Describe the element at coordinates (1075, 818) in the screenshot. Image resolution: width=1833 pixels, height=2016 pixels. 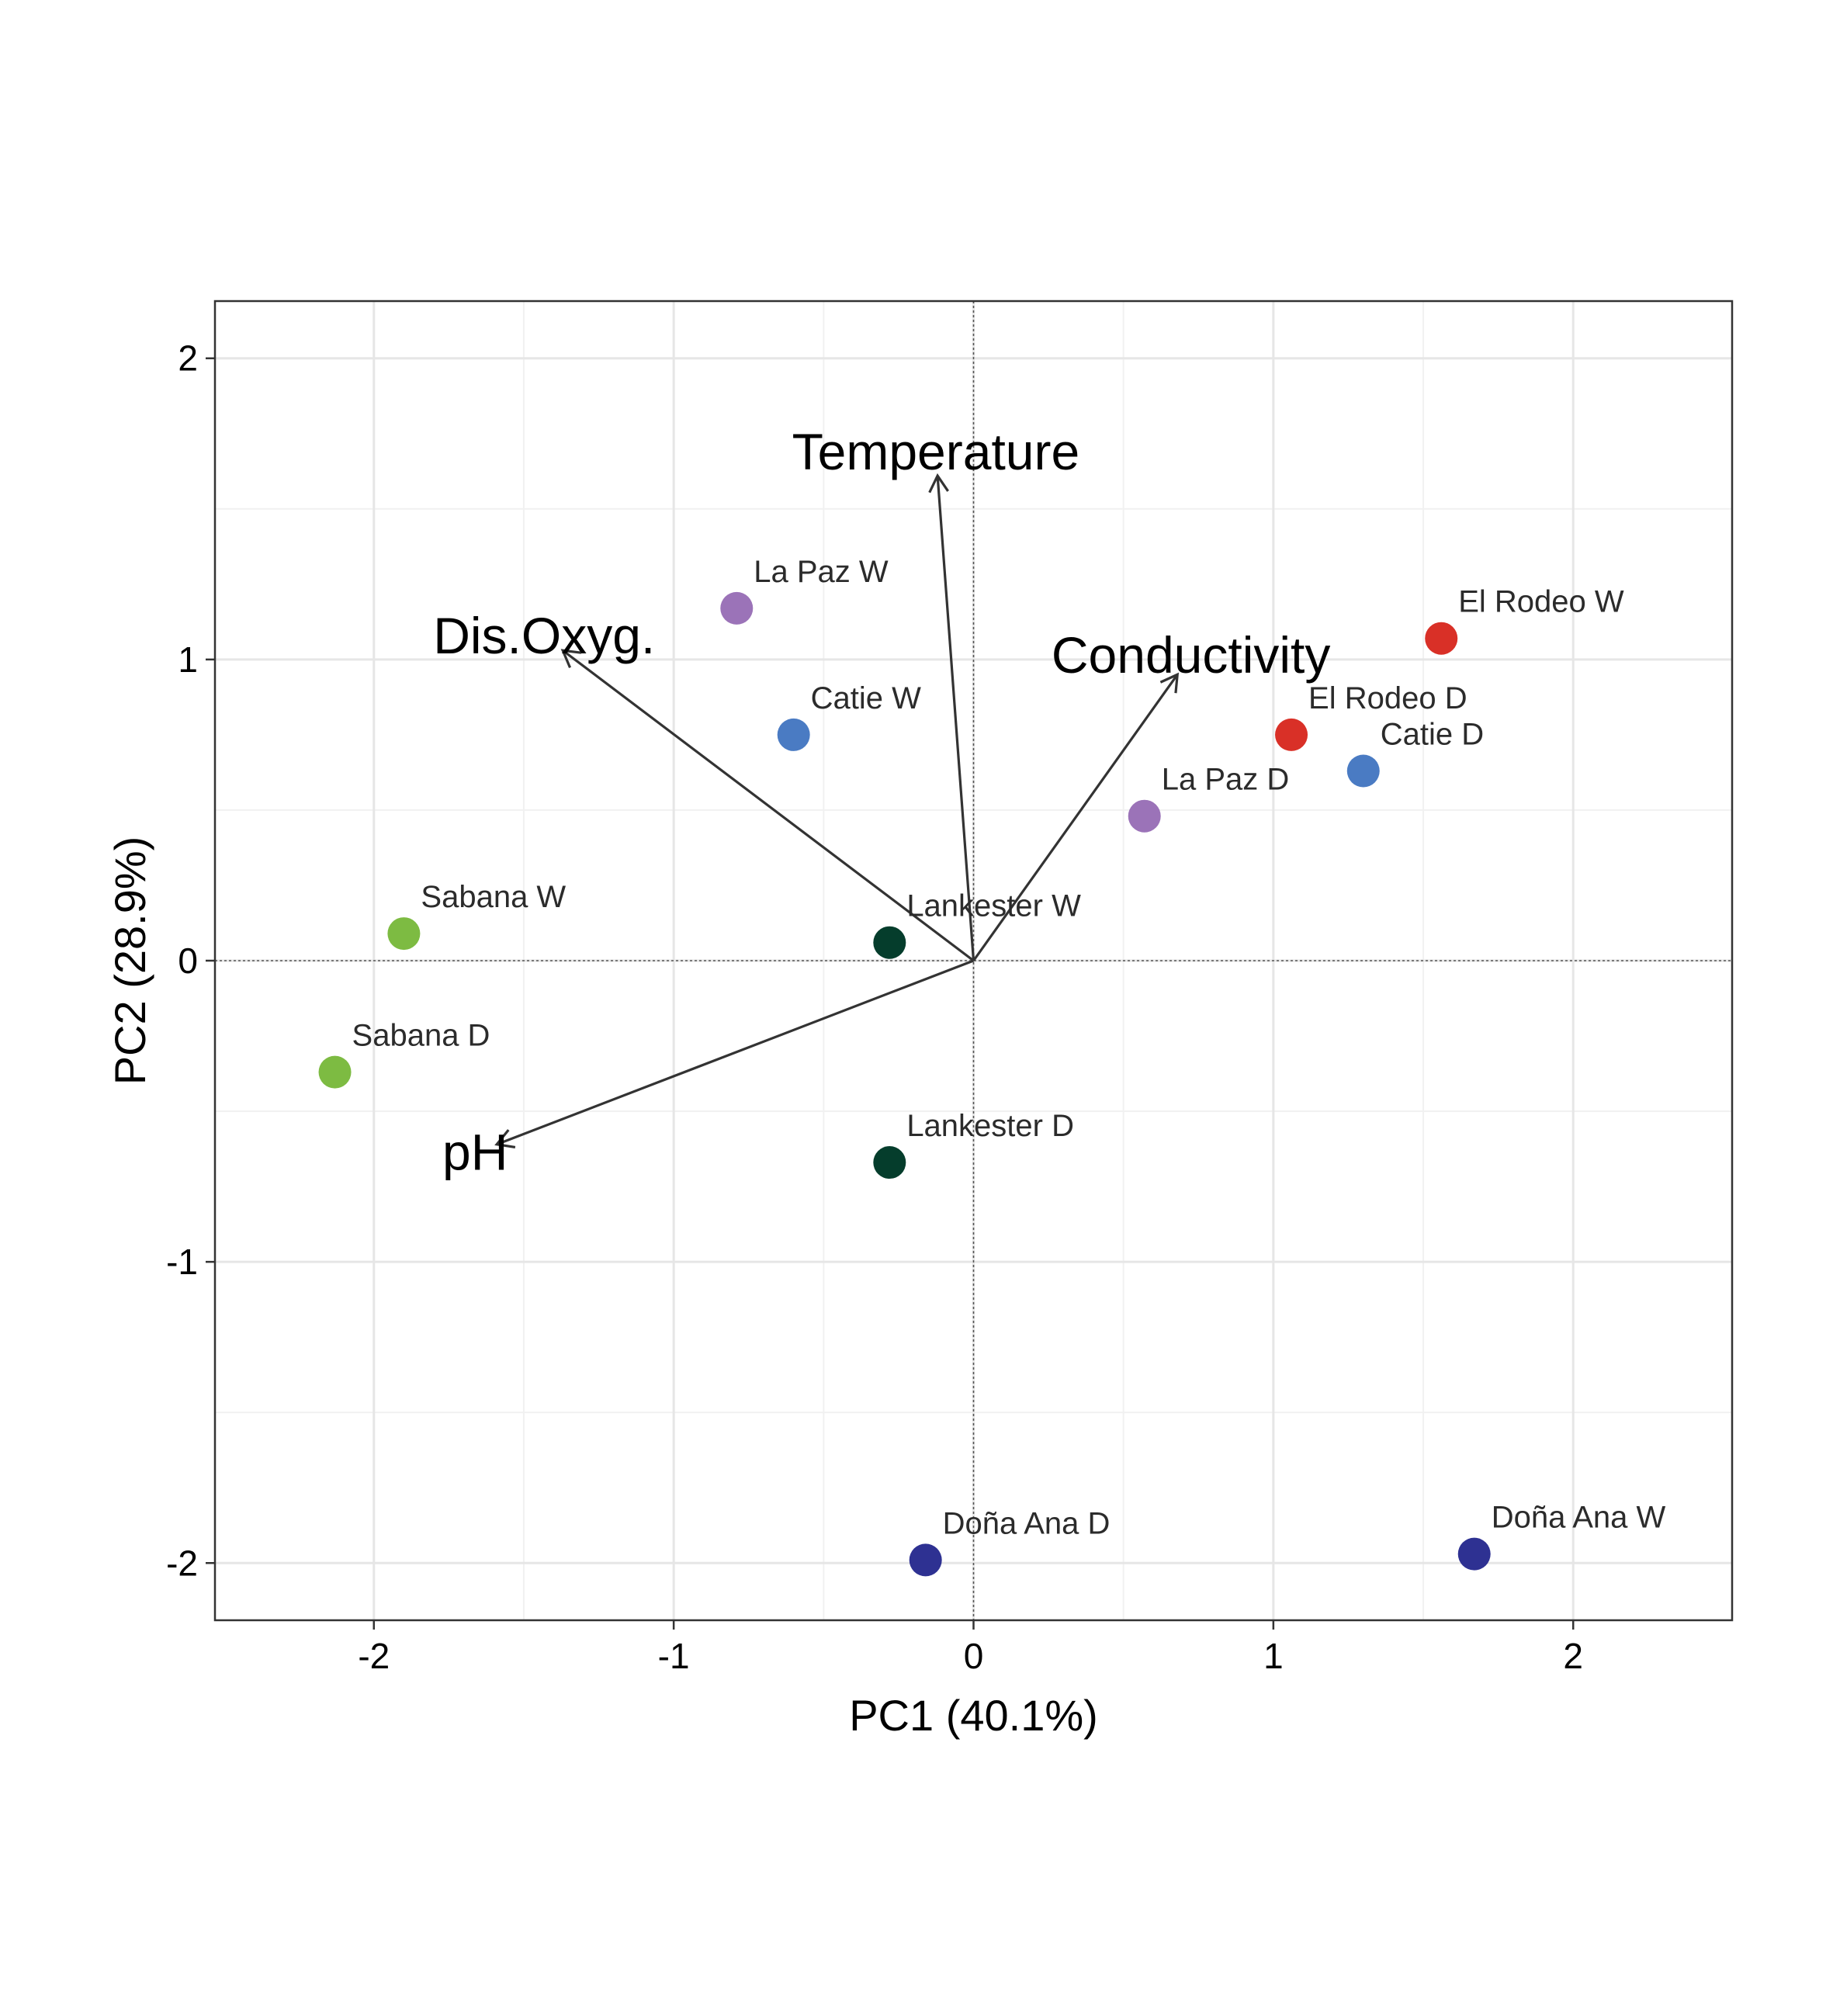
I see `loading-arrow-conductivity` at that location.